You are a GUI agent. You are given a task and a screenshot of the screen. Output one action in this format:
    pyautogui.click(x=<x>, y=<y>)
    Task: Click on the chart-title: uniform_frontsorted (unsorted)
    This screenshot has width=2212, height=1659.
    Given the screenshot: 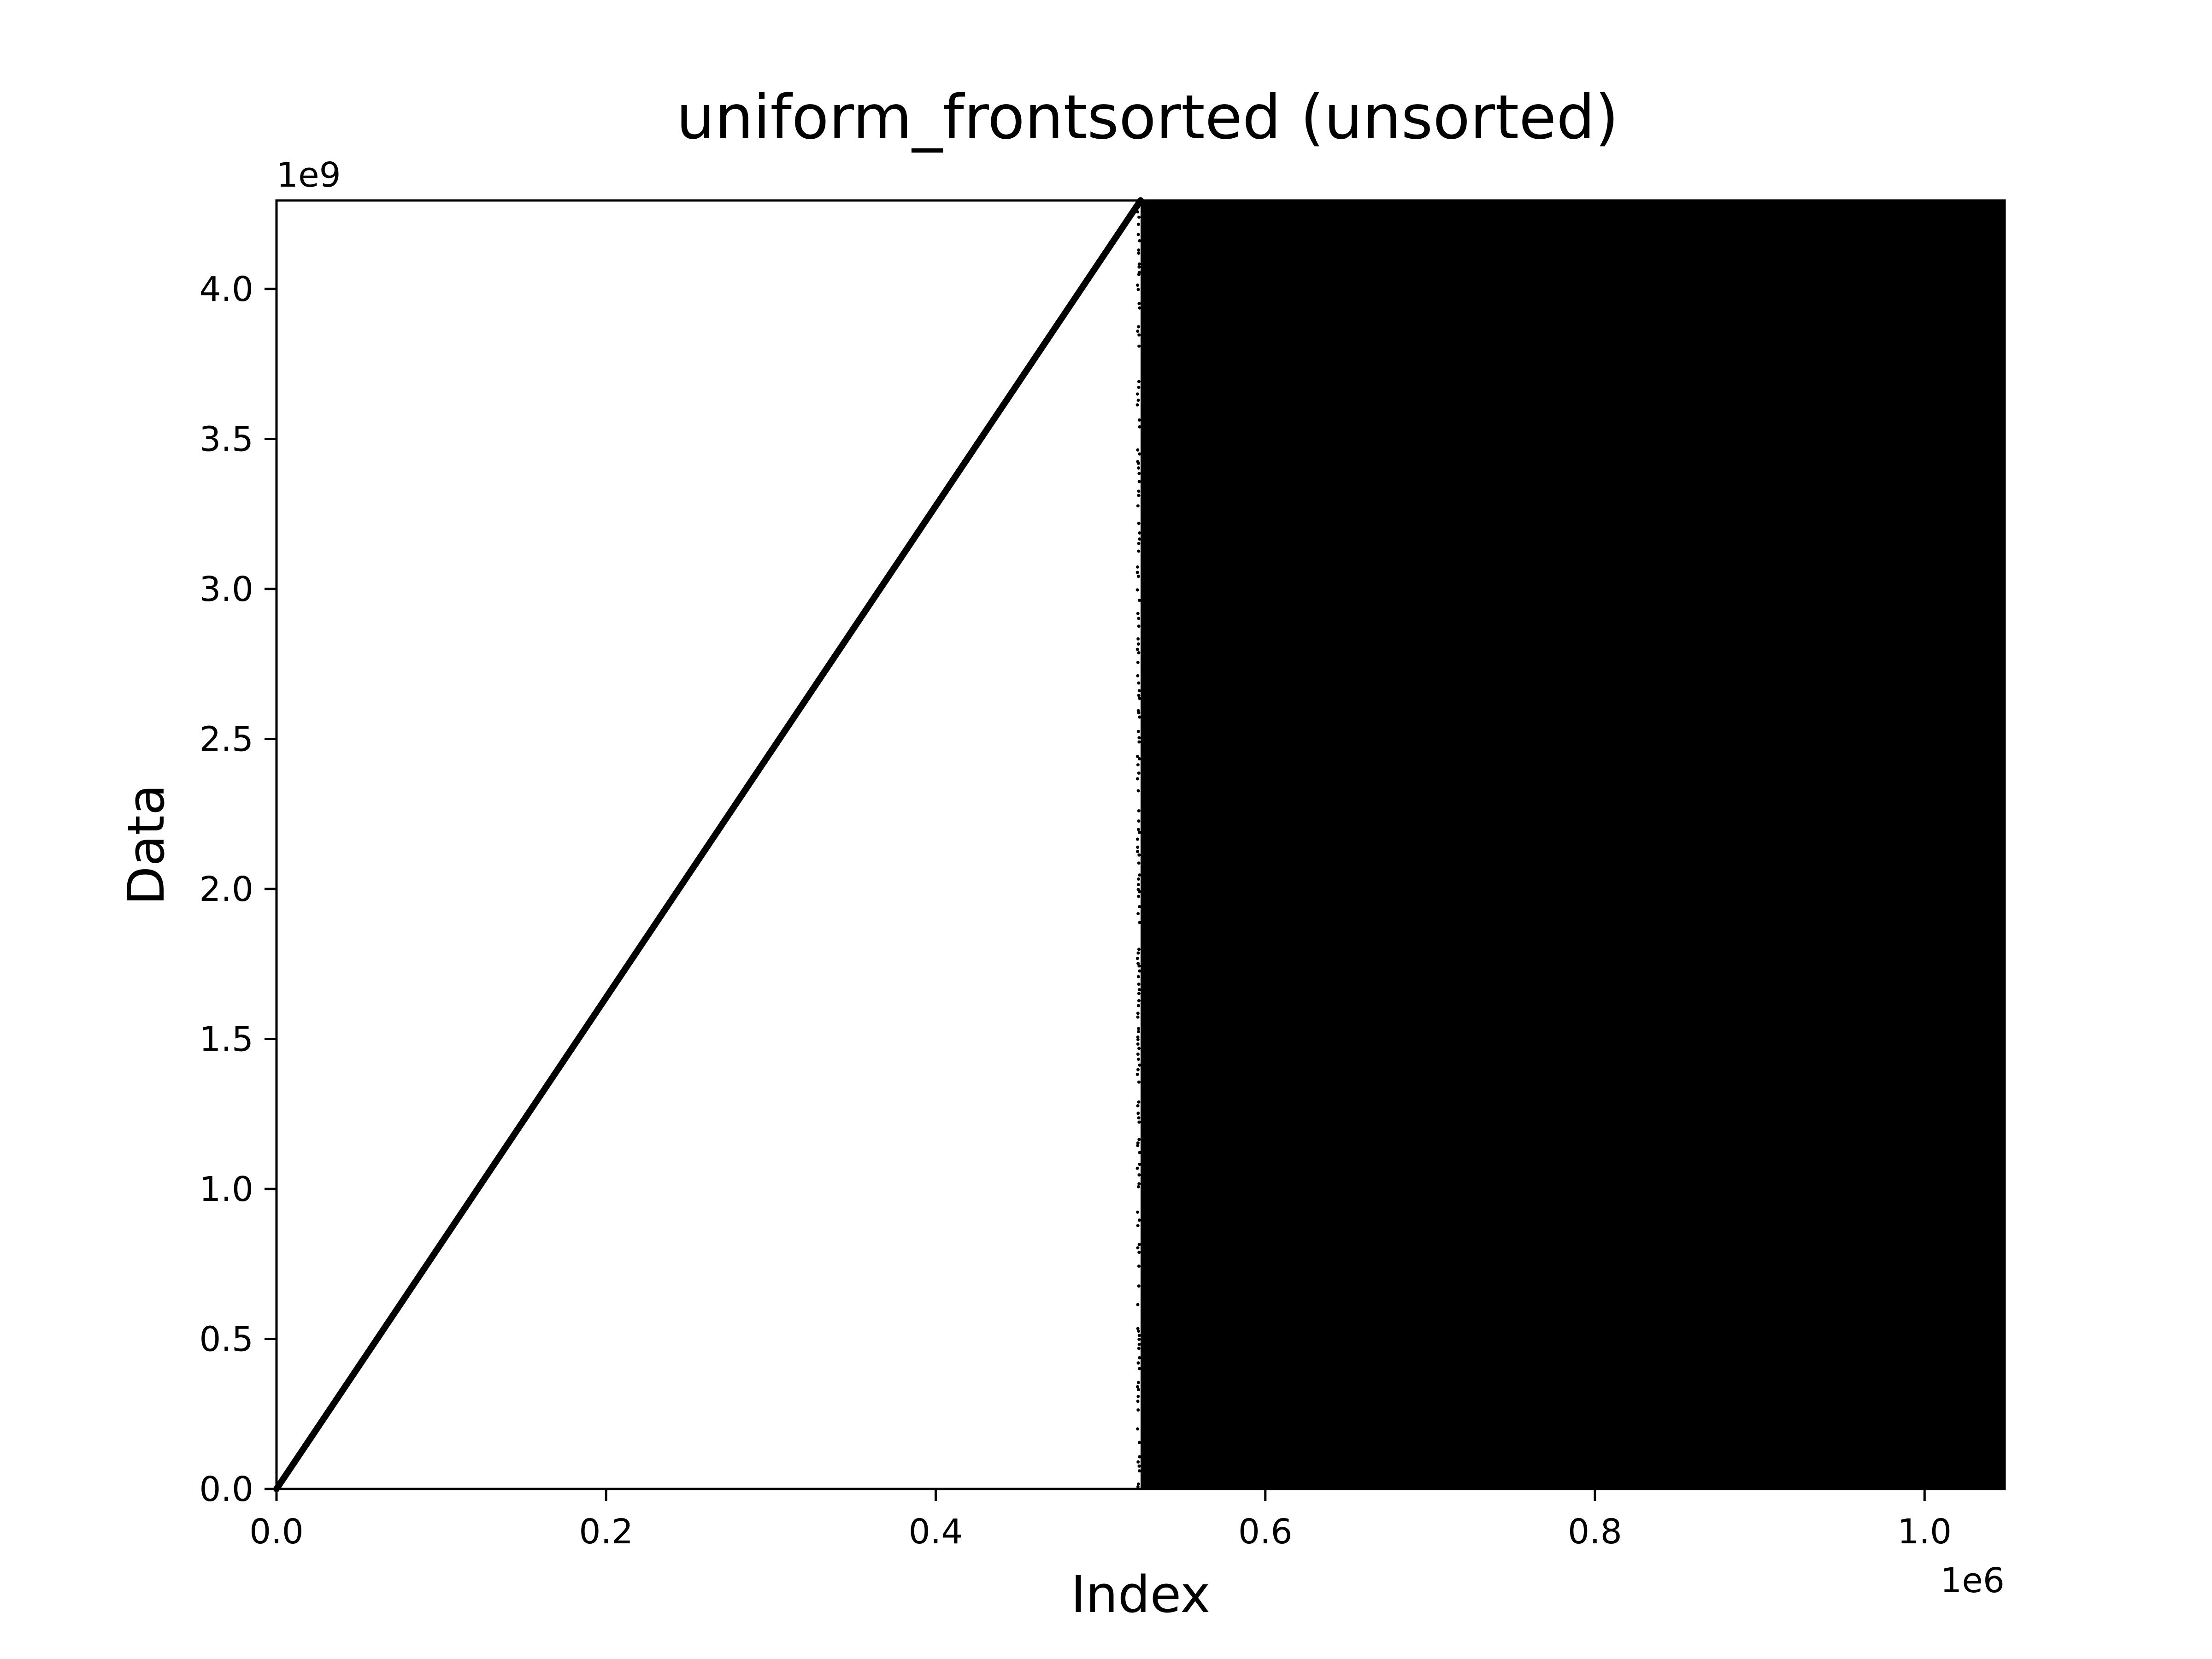 What is the action you would take?
    pyautogui.click(x=1147, y=117)
    